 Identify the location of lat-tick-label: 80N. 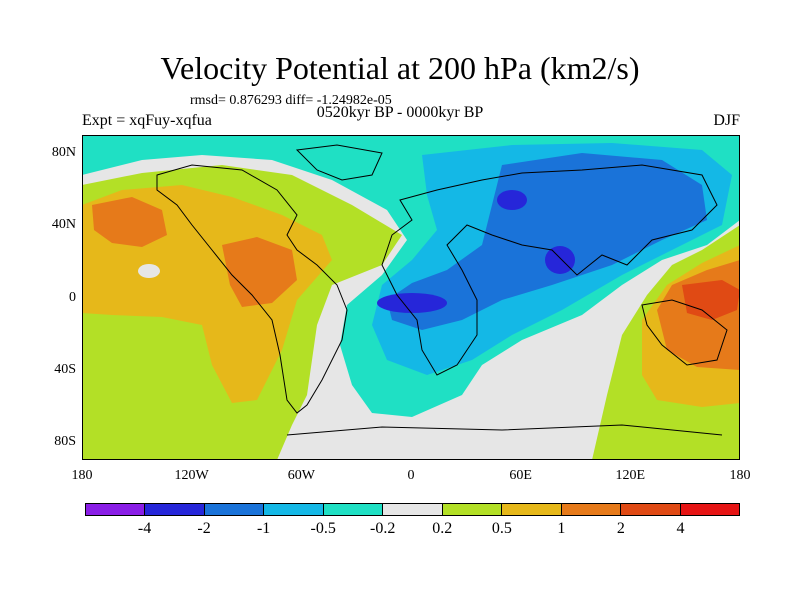
(63, 153).